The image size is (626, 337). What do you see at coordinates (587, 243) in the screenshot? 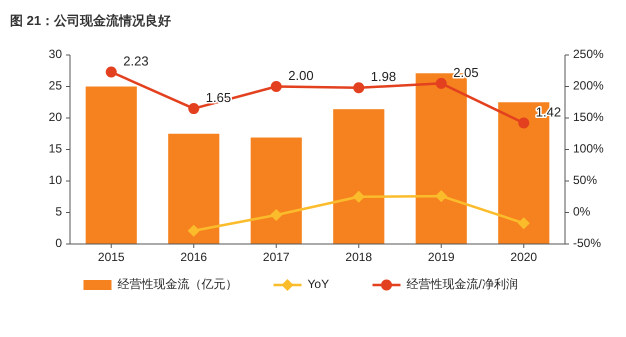
I see `y2-tick-label: -50%` at bounding box center [587, 243].